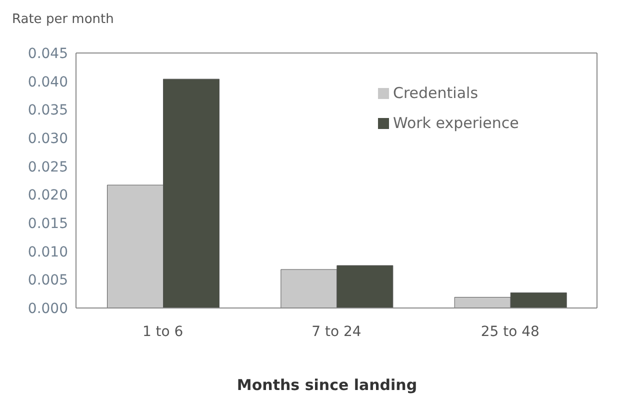 The width and height of the screenshot is (620, 420). What do you see at coordinates (48, 308) in the screenshot?
I see `y-tick-label: 0.000` at bounding box center [48, 308].